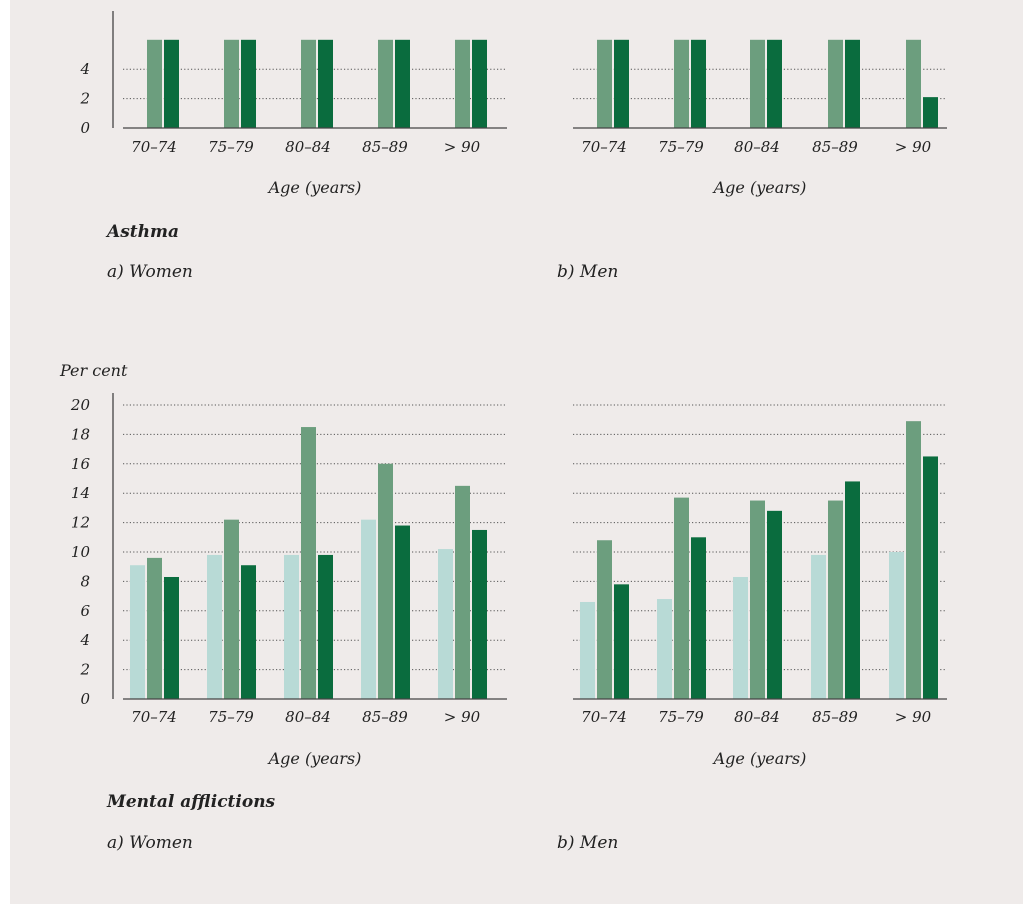 The height and width of the screenshot is (904, 1023). I want to click on asthma-men-caption: b) Men, so click(588, 272).